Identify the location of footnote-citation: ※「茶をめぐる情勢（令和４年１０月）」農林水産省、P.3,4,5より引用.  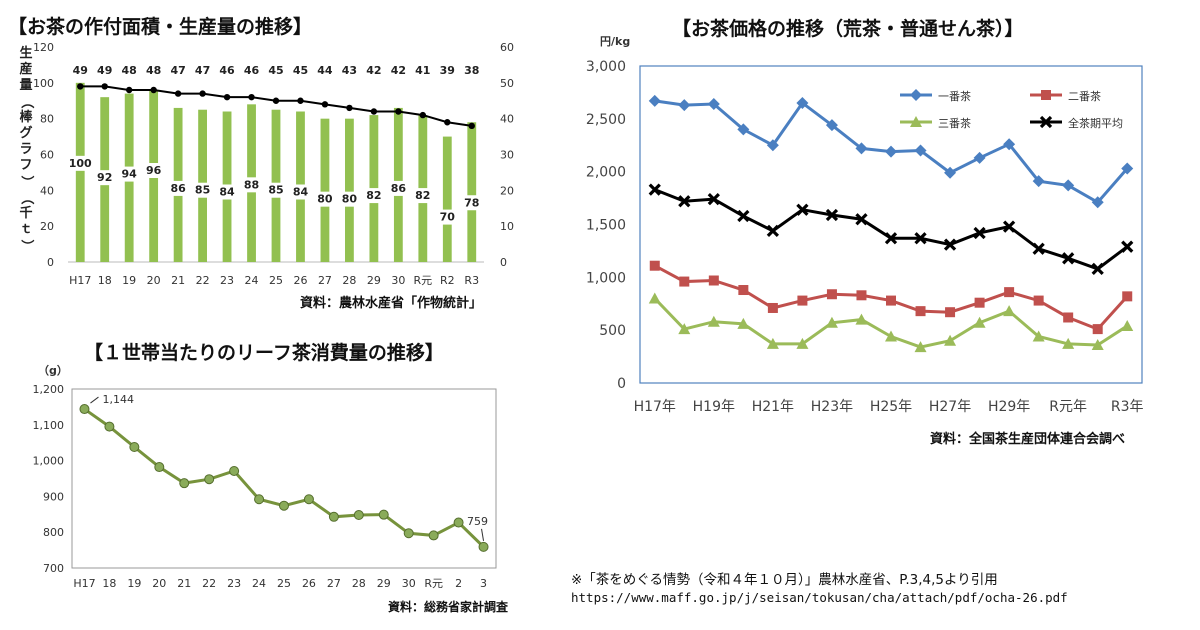
(784, 580).